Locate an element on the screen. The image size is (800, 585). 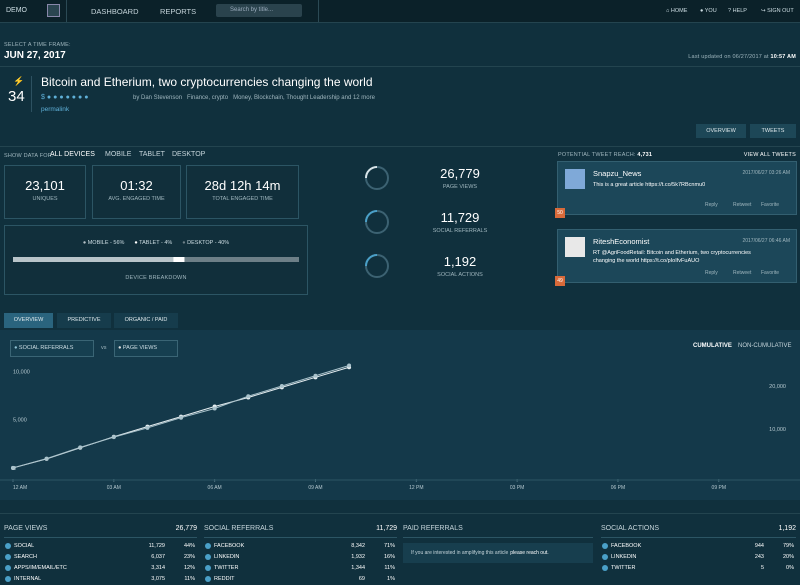
top-link: ⌂ HOME is located at coordinates (677, 11).